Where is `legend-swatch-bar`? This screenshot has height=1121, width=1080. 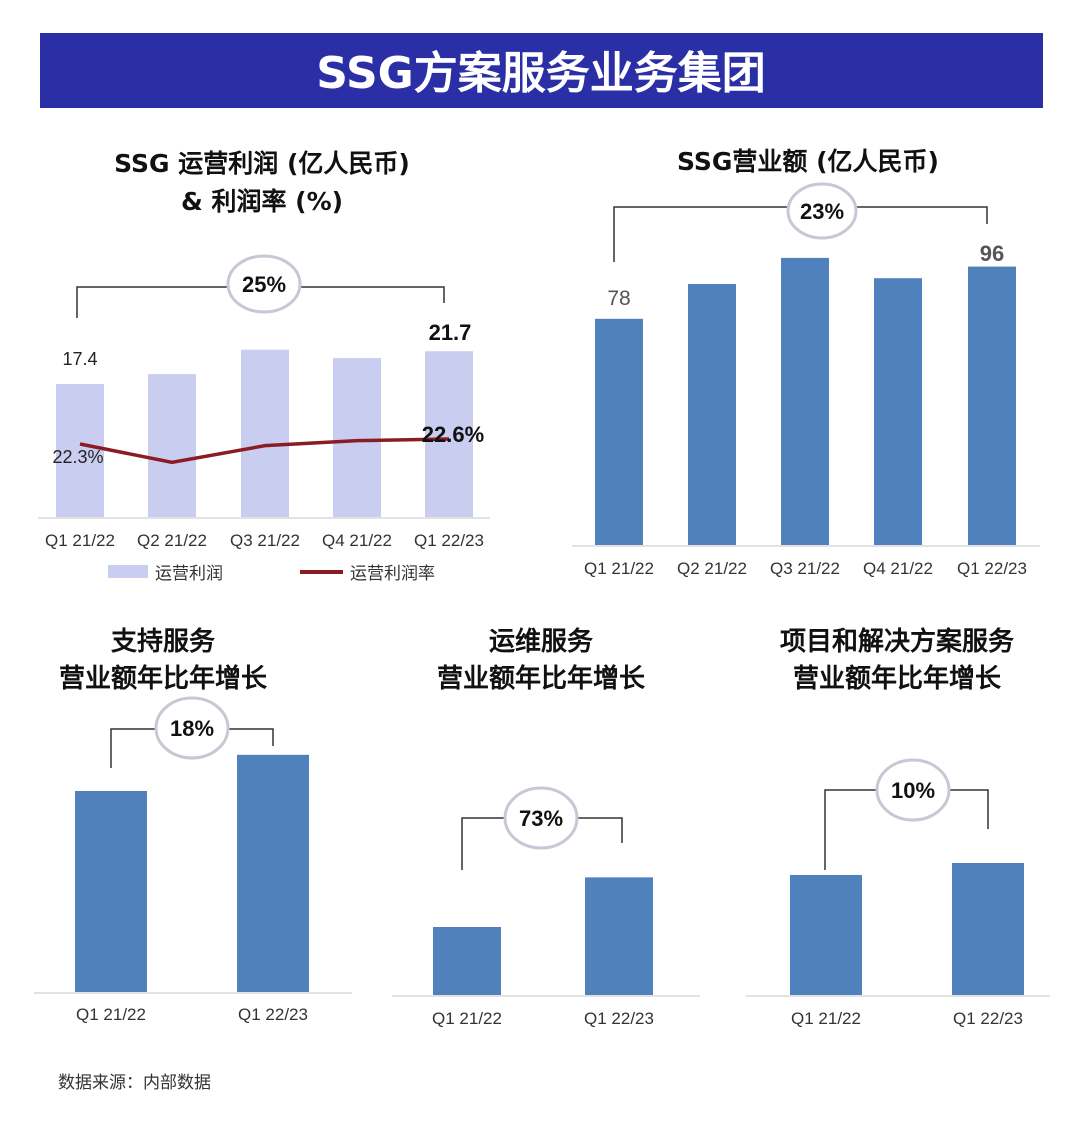 legend-swatch-bar is located at coordinates (128, 571).